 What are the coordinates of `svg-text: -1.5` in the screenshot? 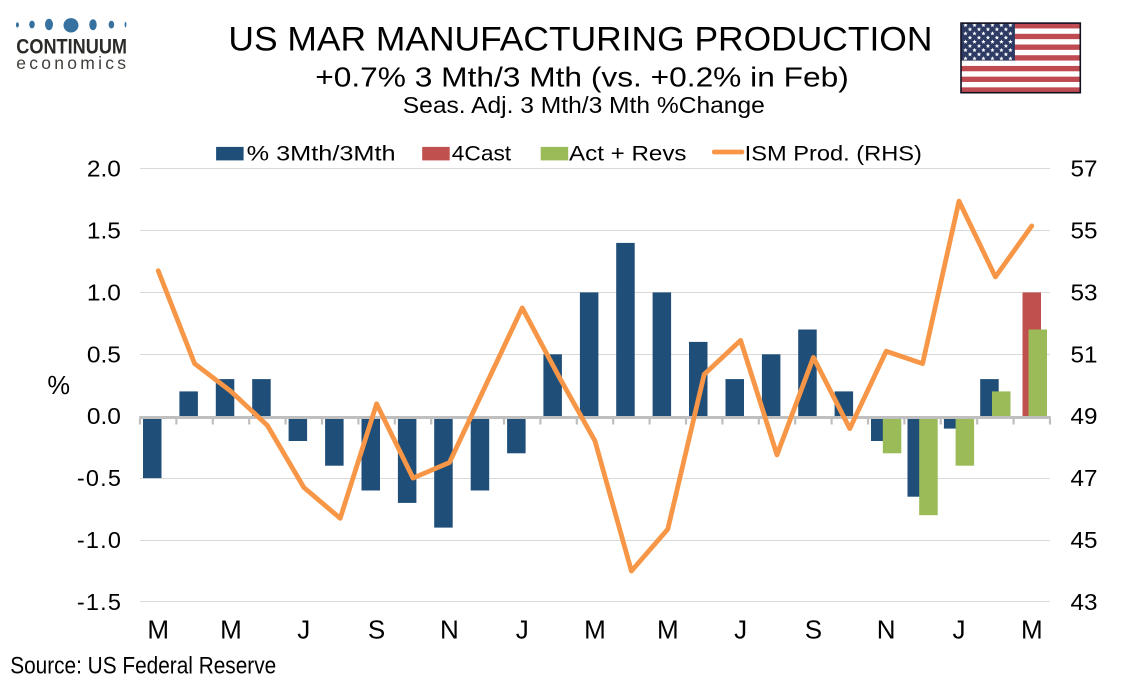 It's located at (99, 602).